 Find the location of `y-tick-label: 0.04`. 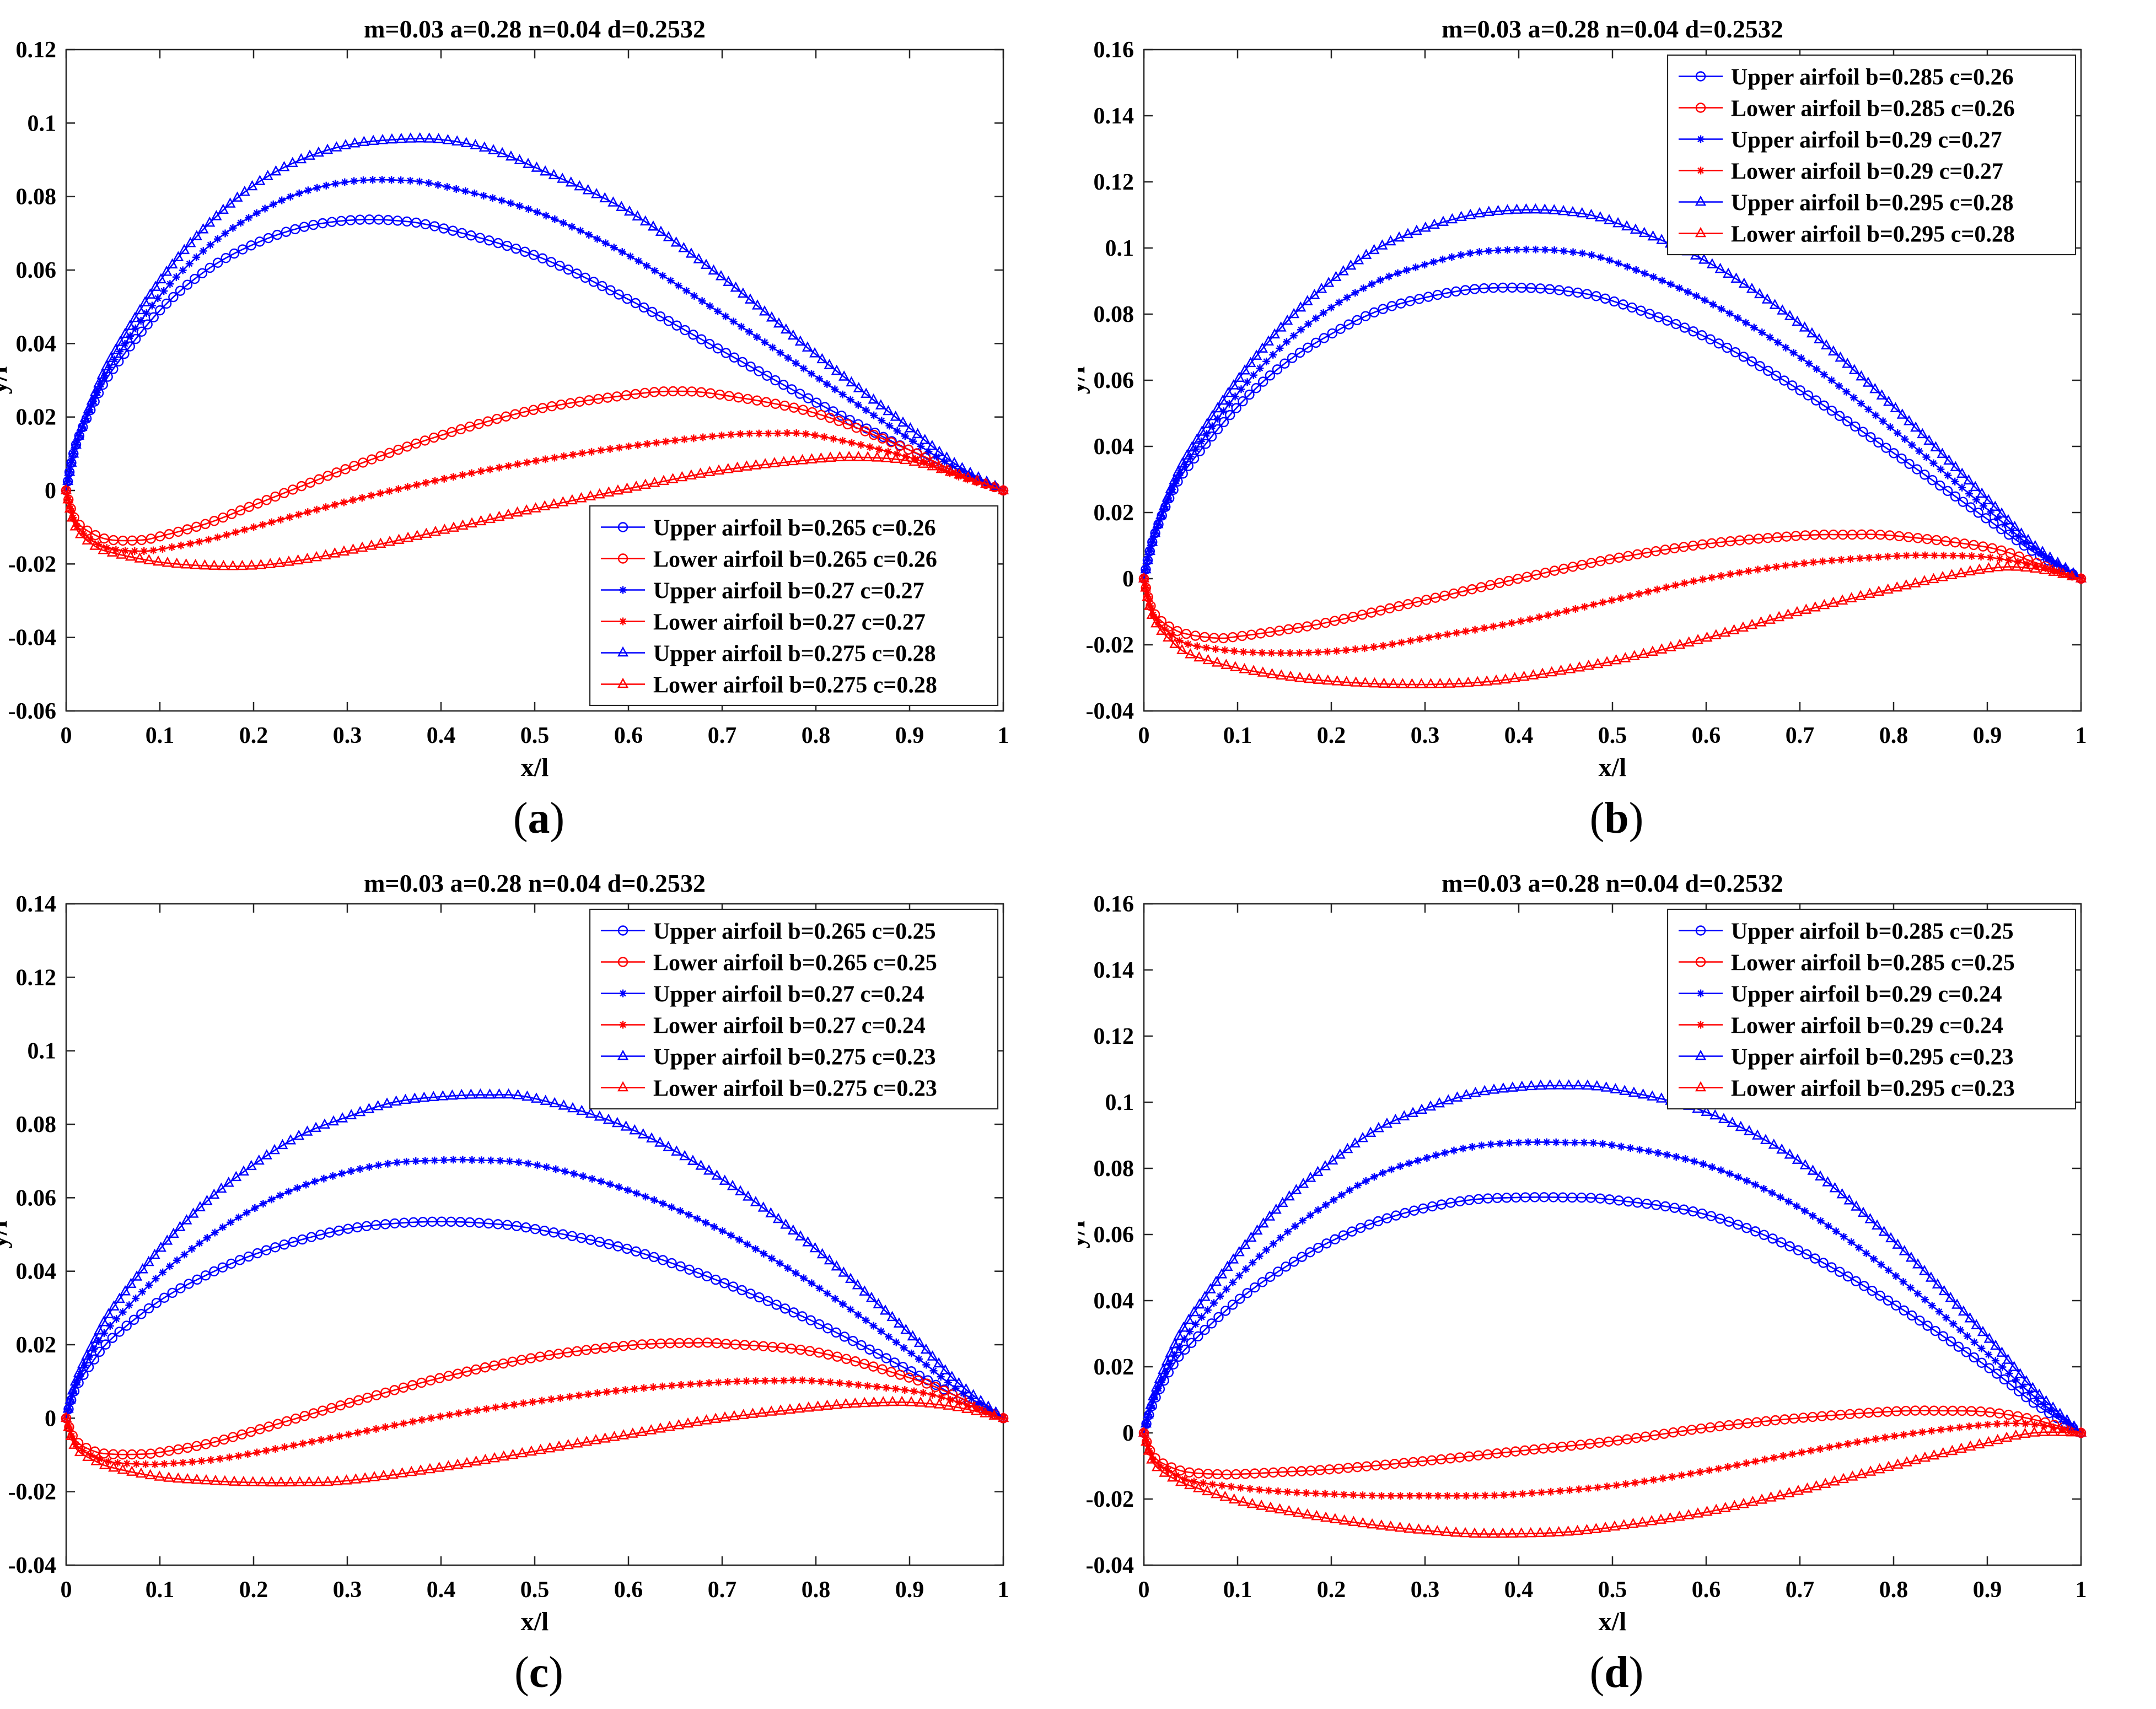

y-tick-label: 0.04 is located at coordinates (36, 344).